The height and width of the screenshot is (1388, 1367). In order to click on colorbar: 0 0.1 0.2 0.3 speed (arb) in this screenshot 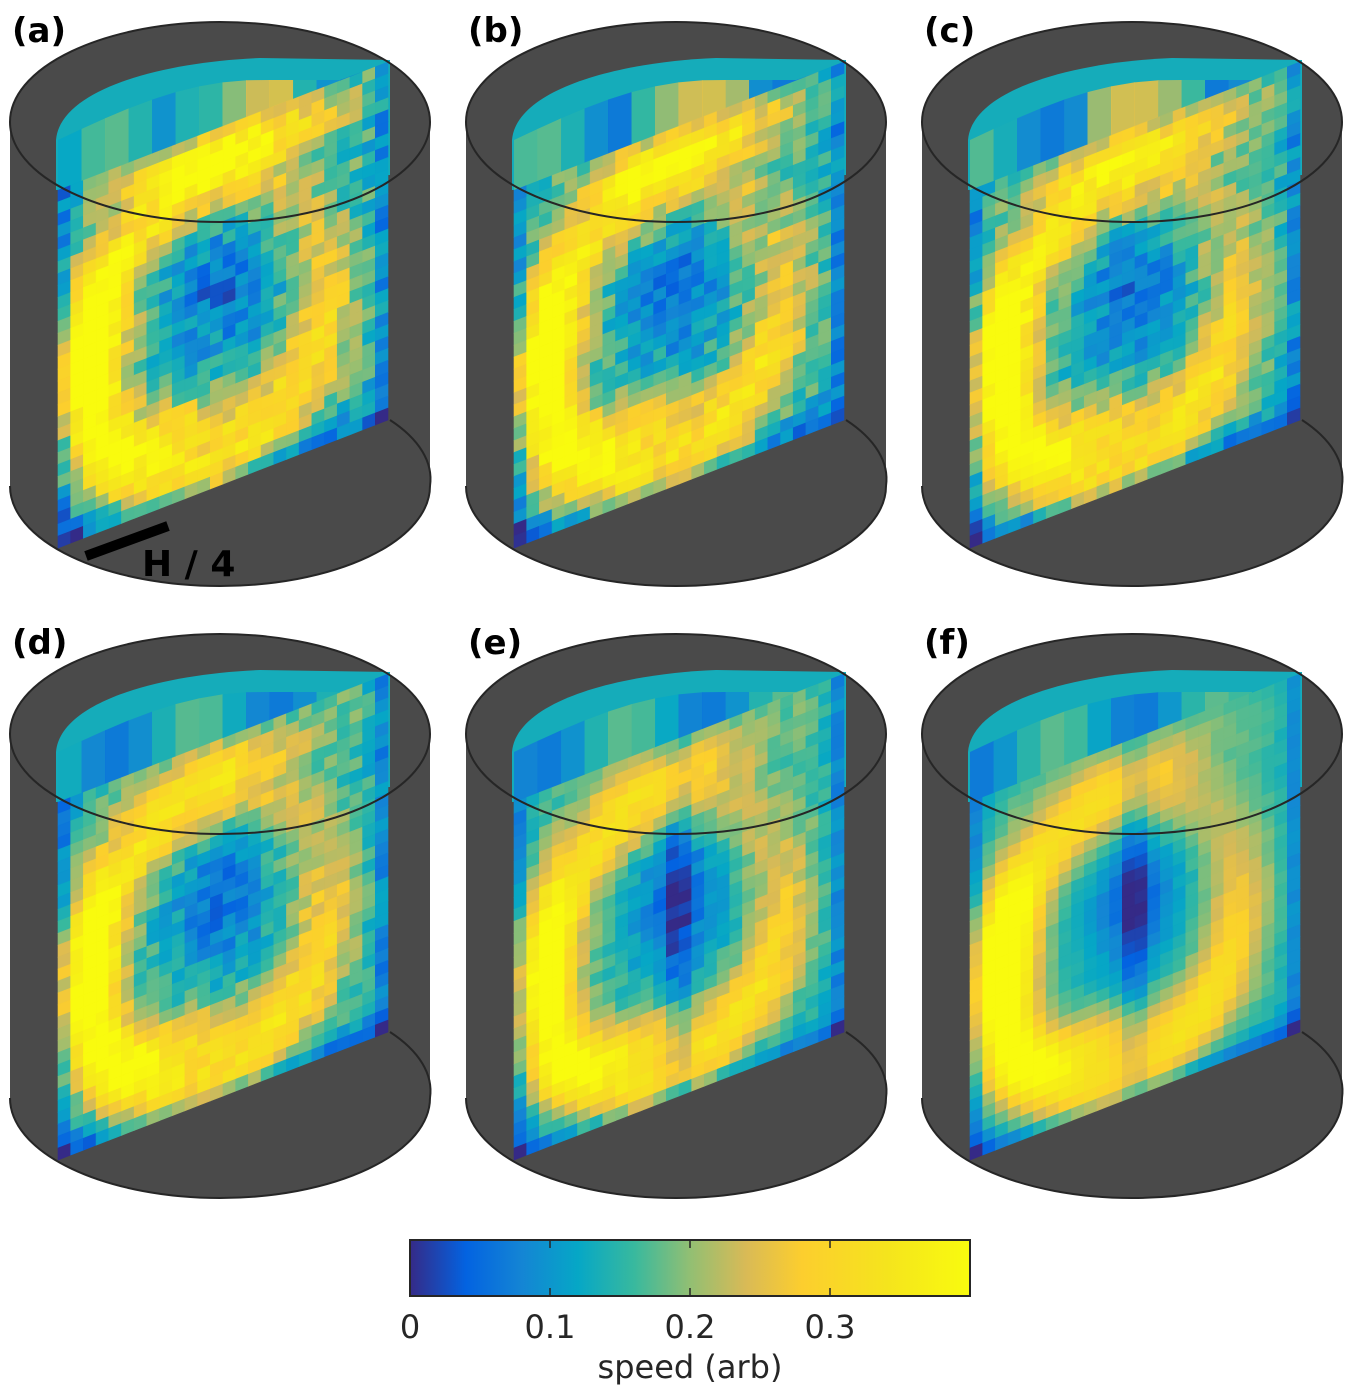, I will do `click(685, 1312)`.